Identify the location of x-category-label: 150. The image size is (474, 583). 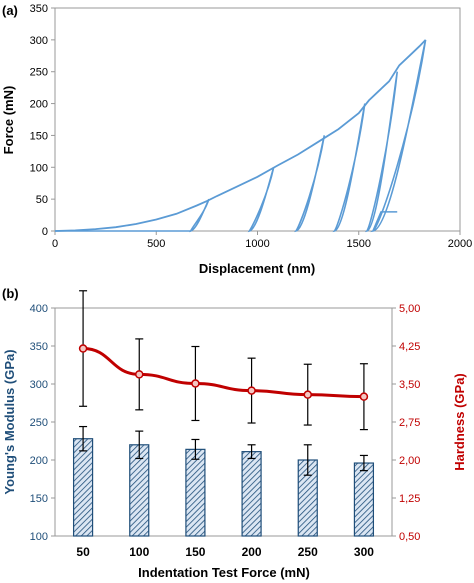
(195, 552).